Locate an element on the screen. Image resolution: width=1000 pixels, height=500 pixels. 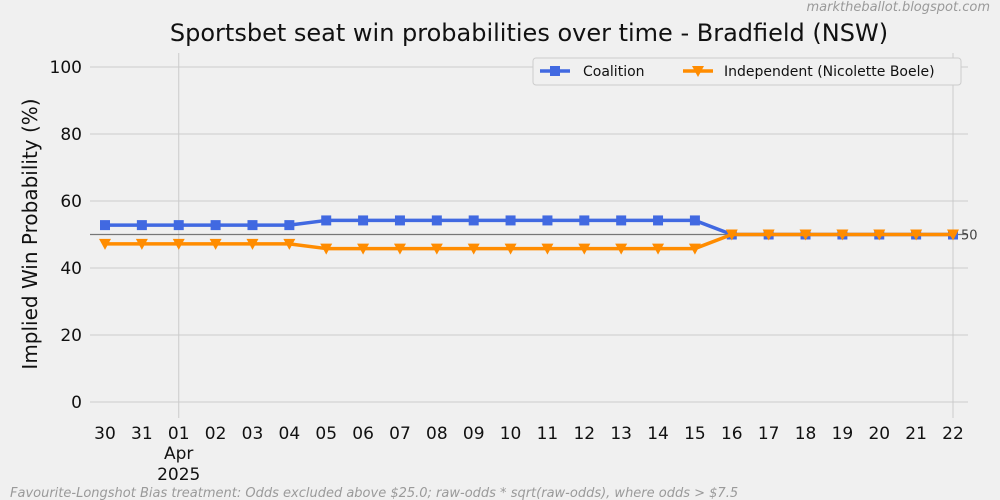
x-tick-label: 11 is located at coordinates (548, 434).